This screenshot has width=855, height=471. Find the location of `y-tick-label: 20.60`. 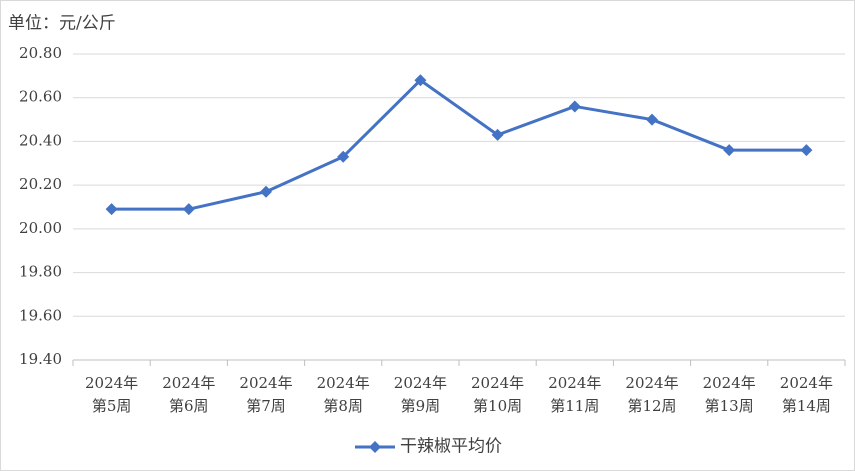

y-tick-label: 20.60 is located at coordinates (40, 97).